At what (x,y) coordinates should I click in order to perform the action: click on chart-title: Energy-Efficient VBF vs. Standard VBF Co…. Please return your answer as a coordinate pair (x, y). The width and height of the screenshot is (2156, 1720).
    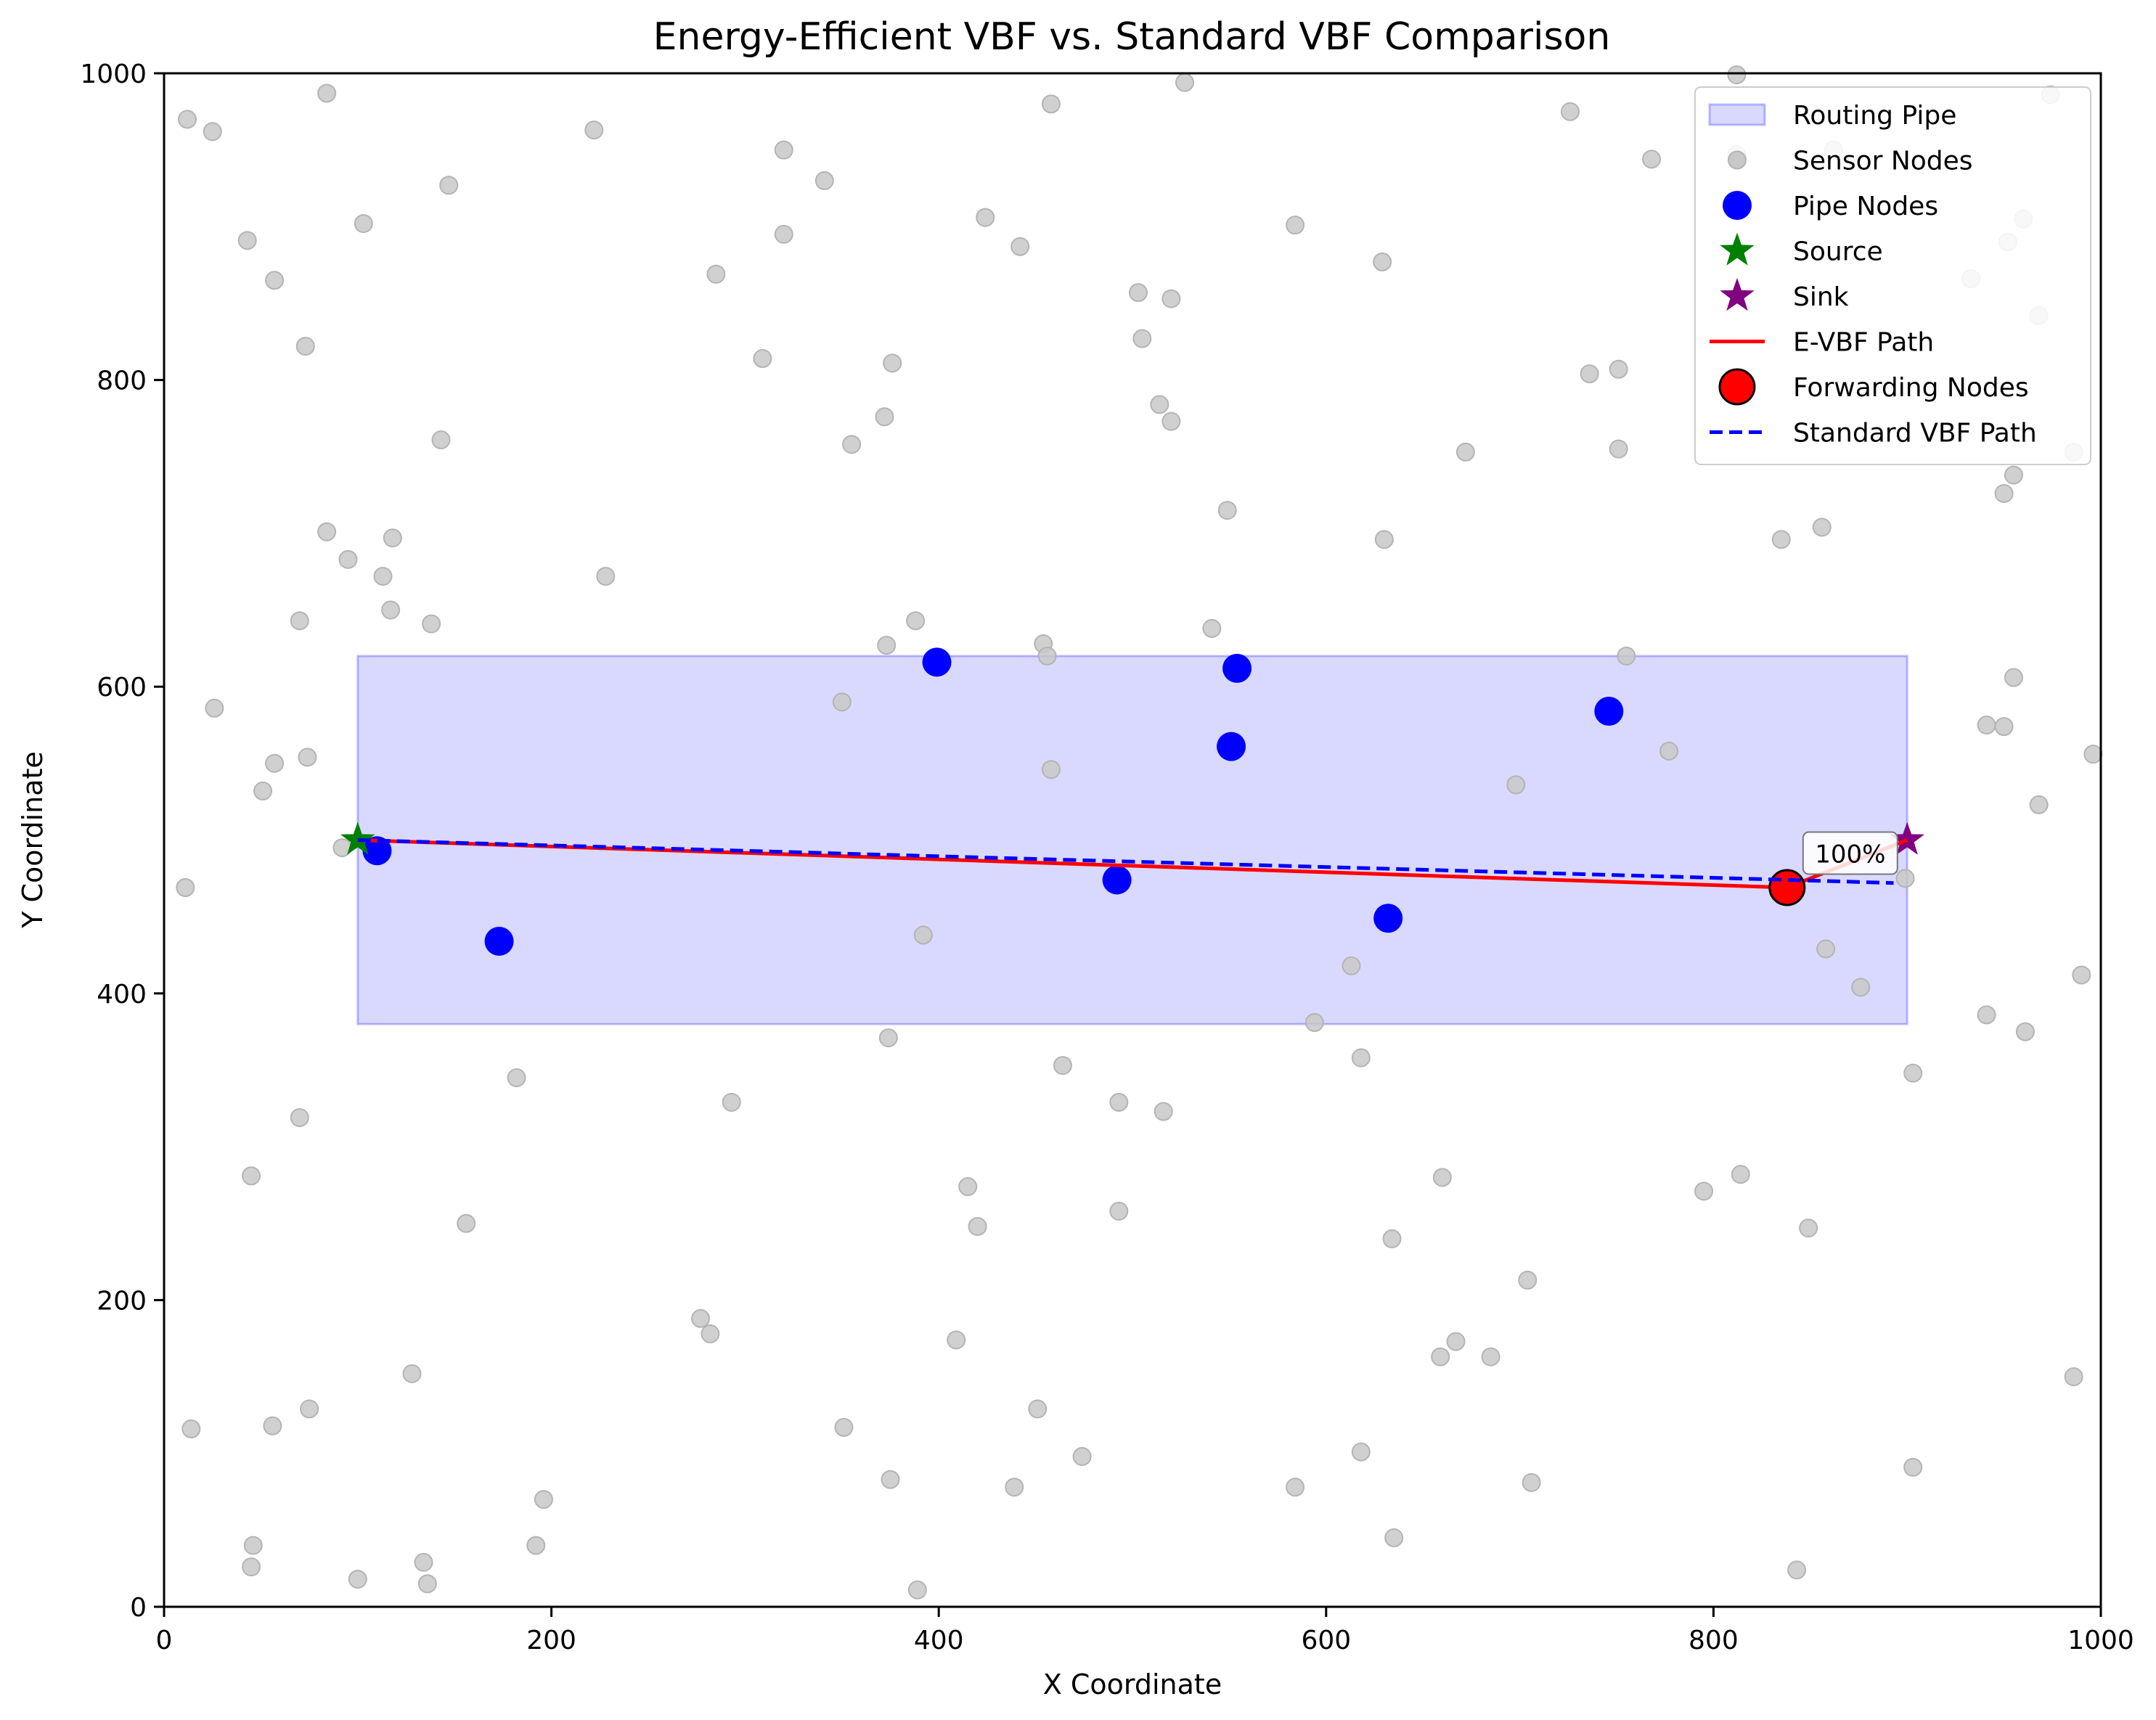
    Looking at the image, I should click on (1132, 37).